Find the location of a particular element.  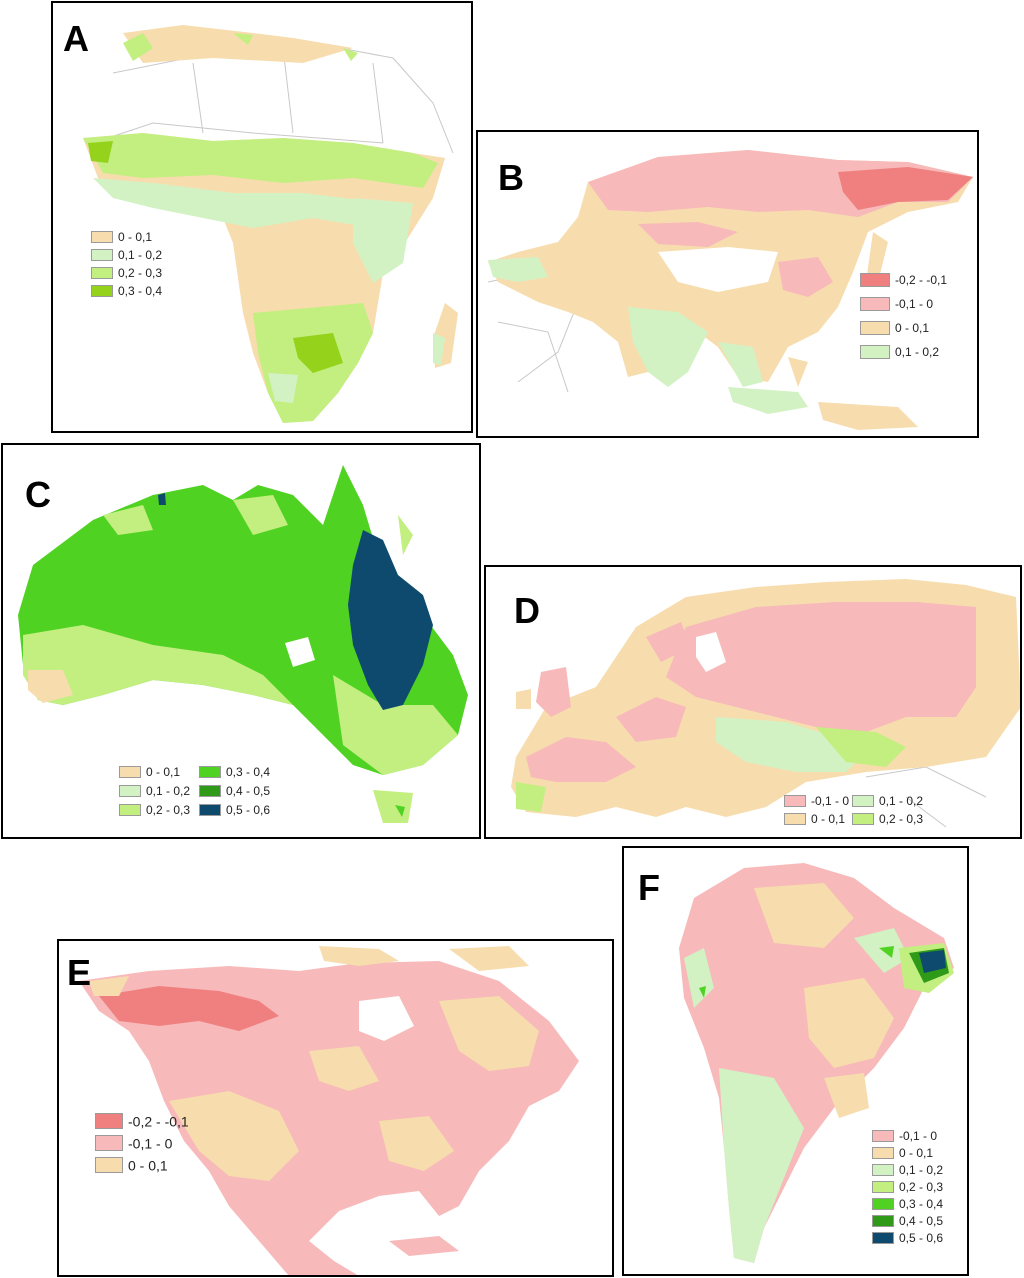

map-europe is located at coordinates (765, 703).